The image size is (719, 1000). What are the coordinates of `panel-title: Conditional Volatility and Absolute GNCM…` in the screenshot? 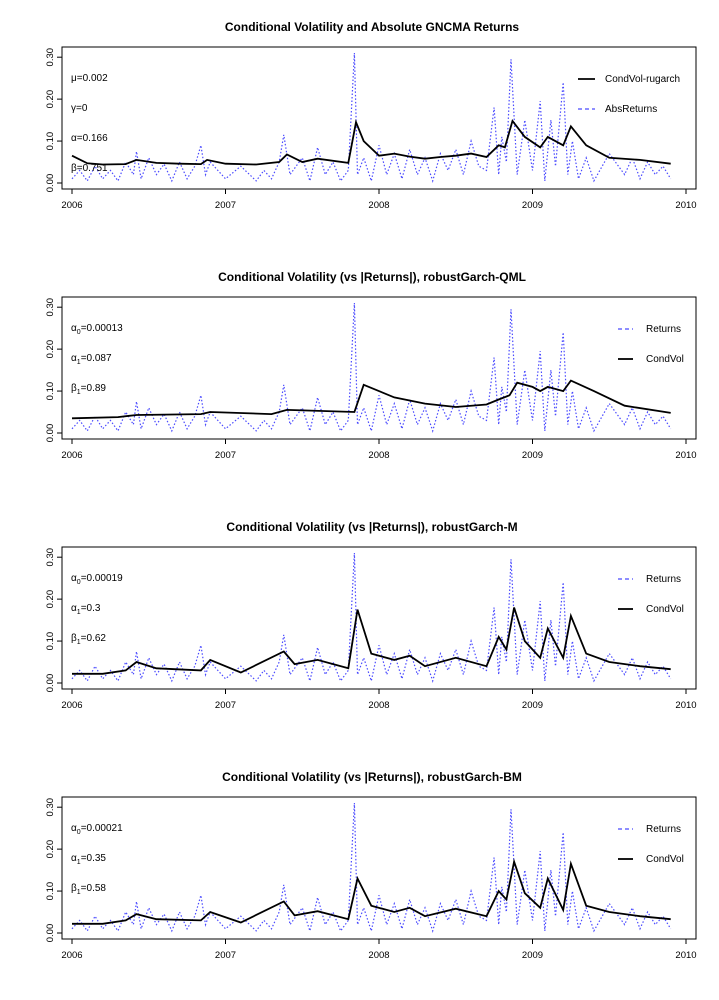 It's located at (372, 27).